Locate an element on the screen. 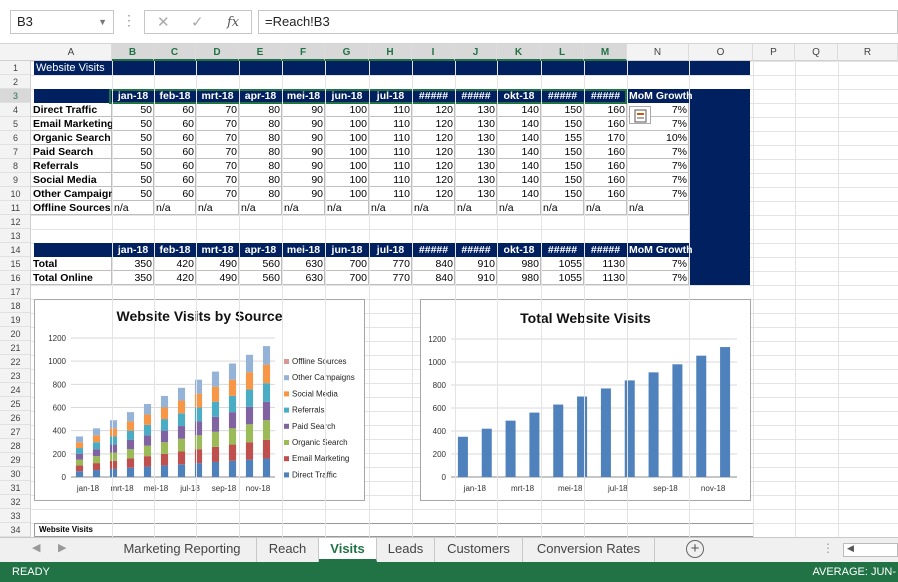 The height and width of the screenshot is (582, 898). function-icon: fx is located at coordinates (233, 22).